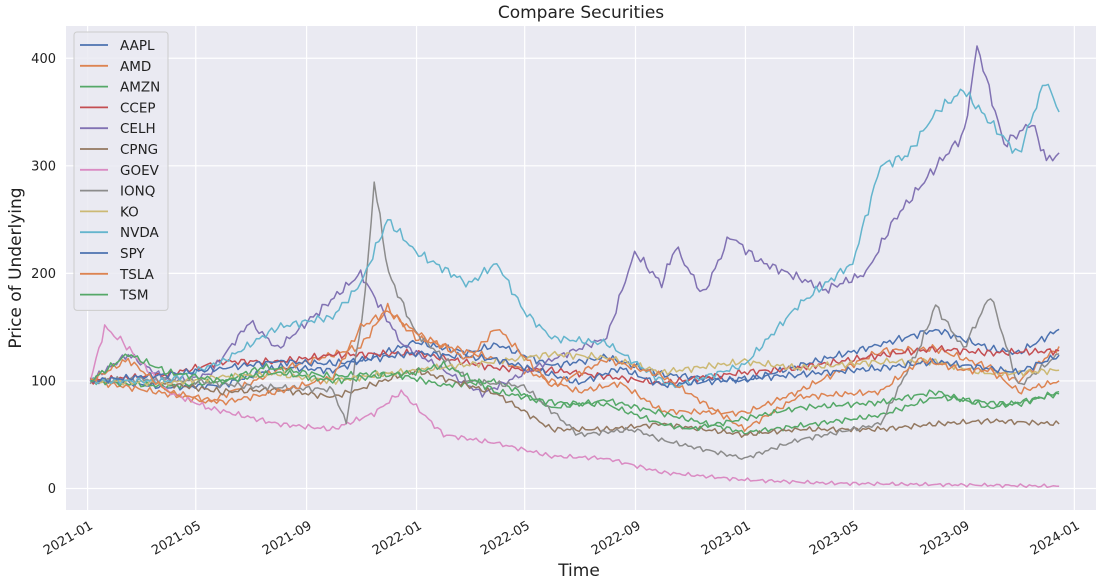 The width and height of the screenshot is (1101, 588). I want to click on legend-label: TSM, so click(133, 296).